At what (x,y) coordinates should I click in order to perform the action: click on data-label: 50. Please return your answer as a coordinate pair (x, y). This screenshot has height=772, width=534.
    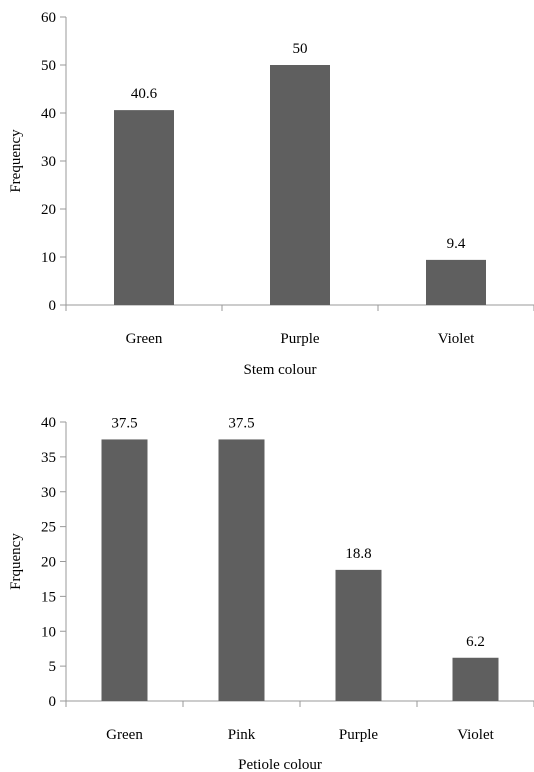
    Looking at the image, I should click on (300, 49).